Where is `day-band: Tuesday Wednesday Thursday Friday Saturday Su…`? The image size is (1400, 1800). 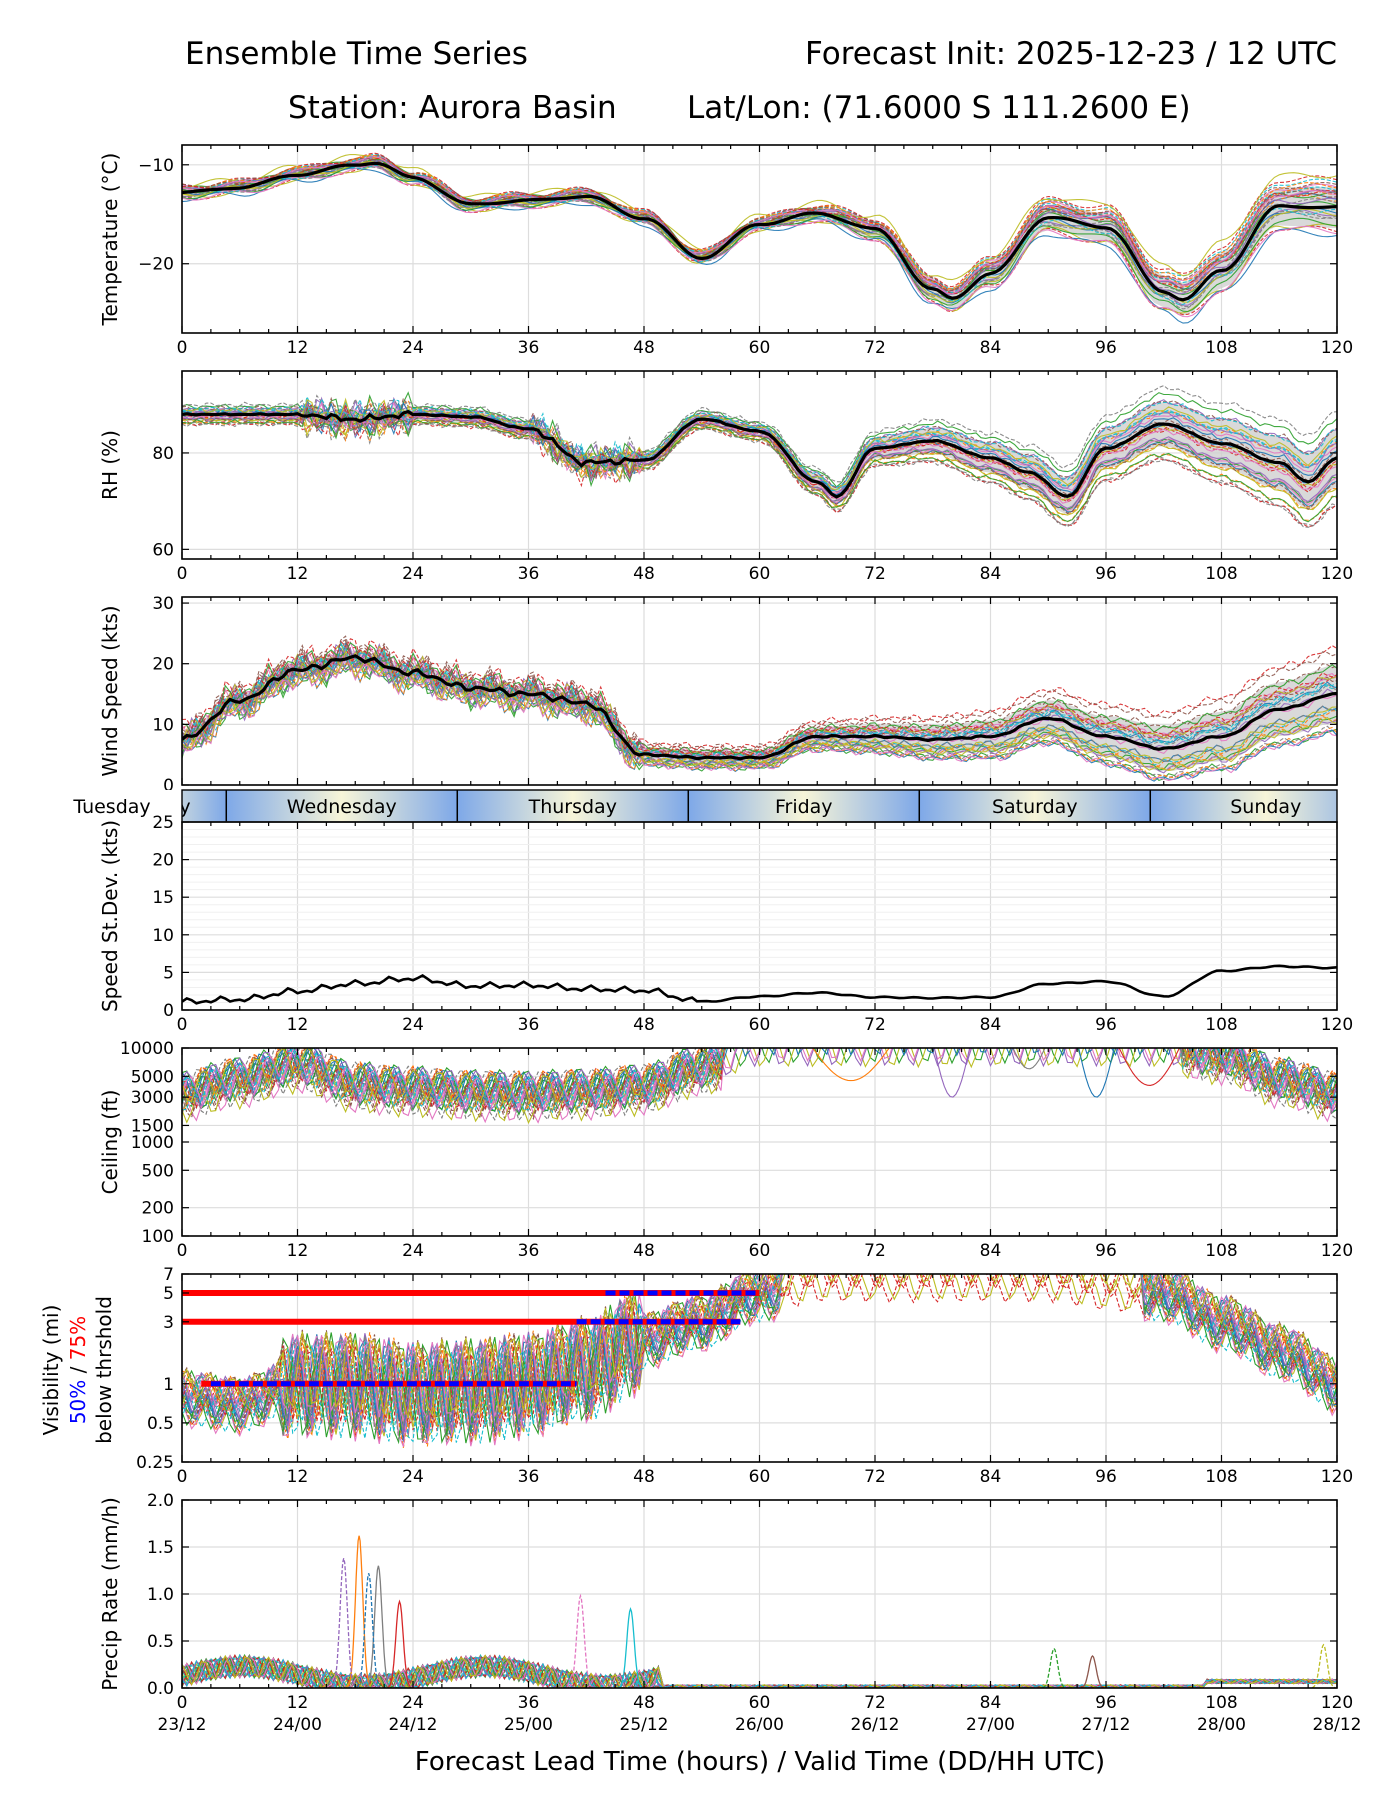 day-band: Tuesday Wednesday Thursday Friday Saturday Su… is located at coordinates (700, 806).